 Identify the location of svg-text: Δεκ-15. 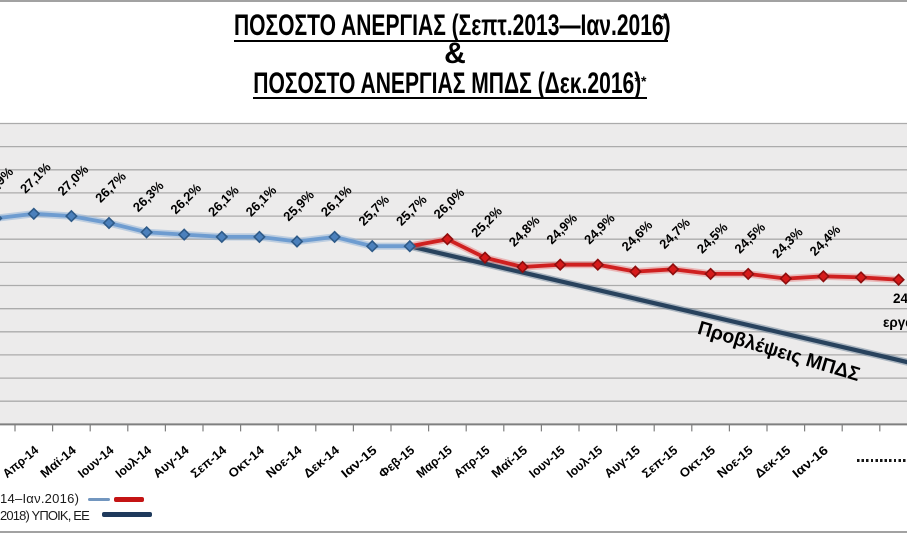
(772, 462).